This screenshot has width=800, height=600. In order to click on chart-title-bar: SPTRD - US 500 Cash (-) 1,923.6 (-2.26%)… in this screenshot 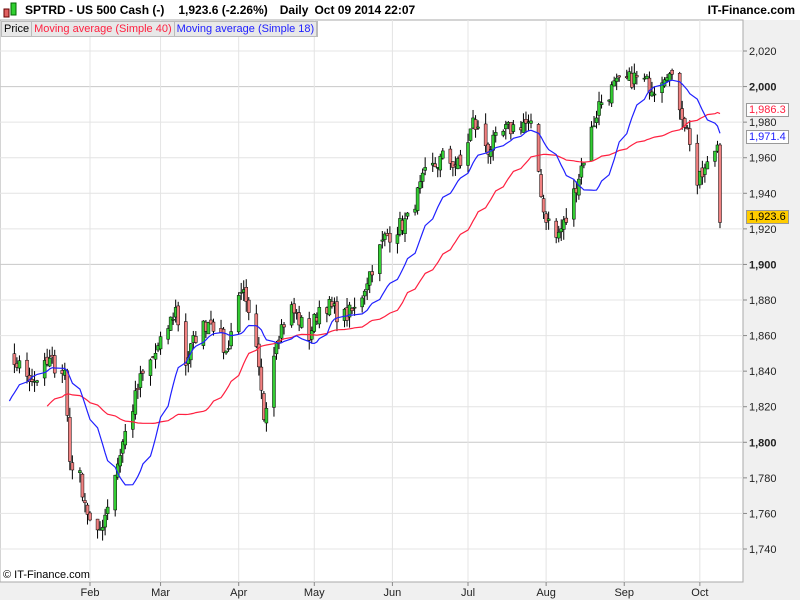, I will do `click(400, 10)`.